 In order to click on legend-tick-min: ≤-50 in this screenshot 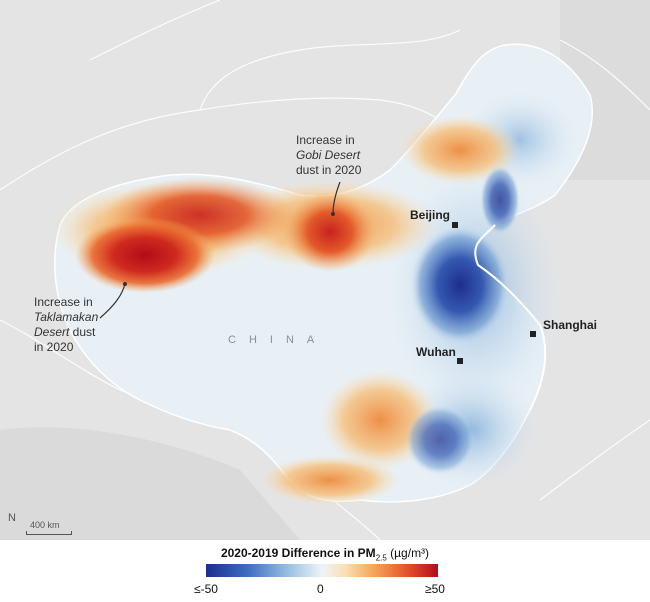, I will do `click(206, 589)`.